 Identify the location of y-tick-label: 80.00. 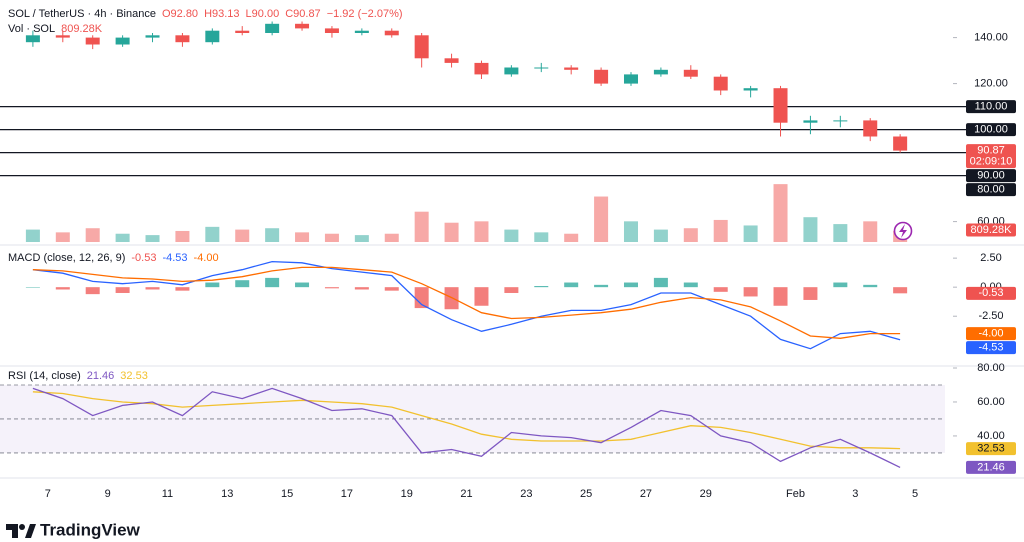
(991, 368).